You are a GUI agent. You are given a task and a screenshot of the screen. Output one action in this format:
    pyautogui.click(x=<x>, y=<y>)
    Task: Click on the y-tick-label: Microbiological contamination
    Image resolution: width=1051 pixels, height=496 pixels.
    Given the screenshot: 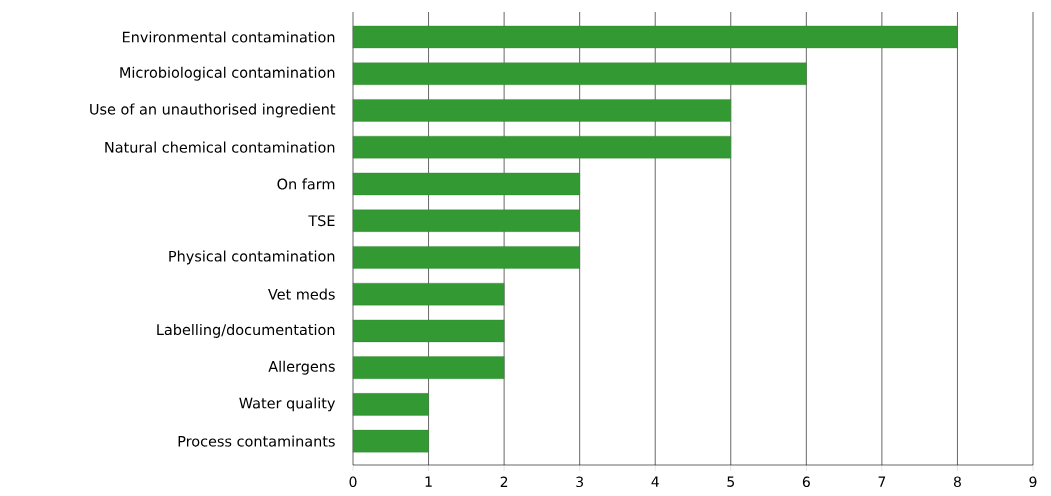 What is the action you would take?
    pyautogui.click(x=227, y=73)
    